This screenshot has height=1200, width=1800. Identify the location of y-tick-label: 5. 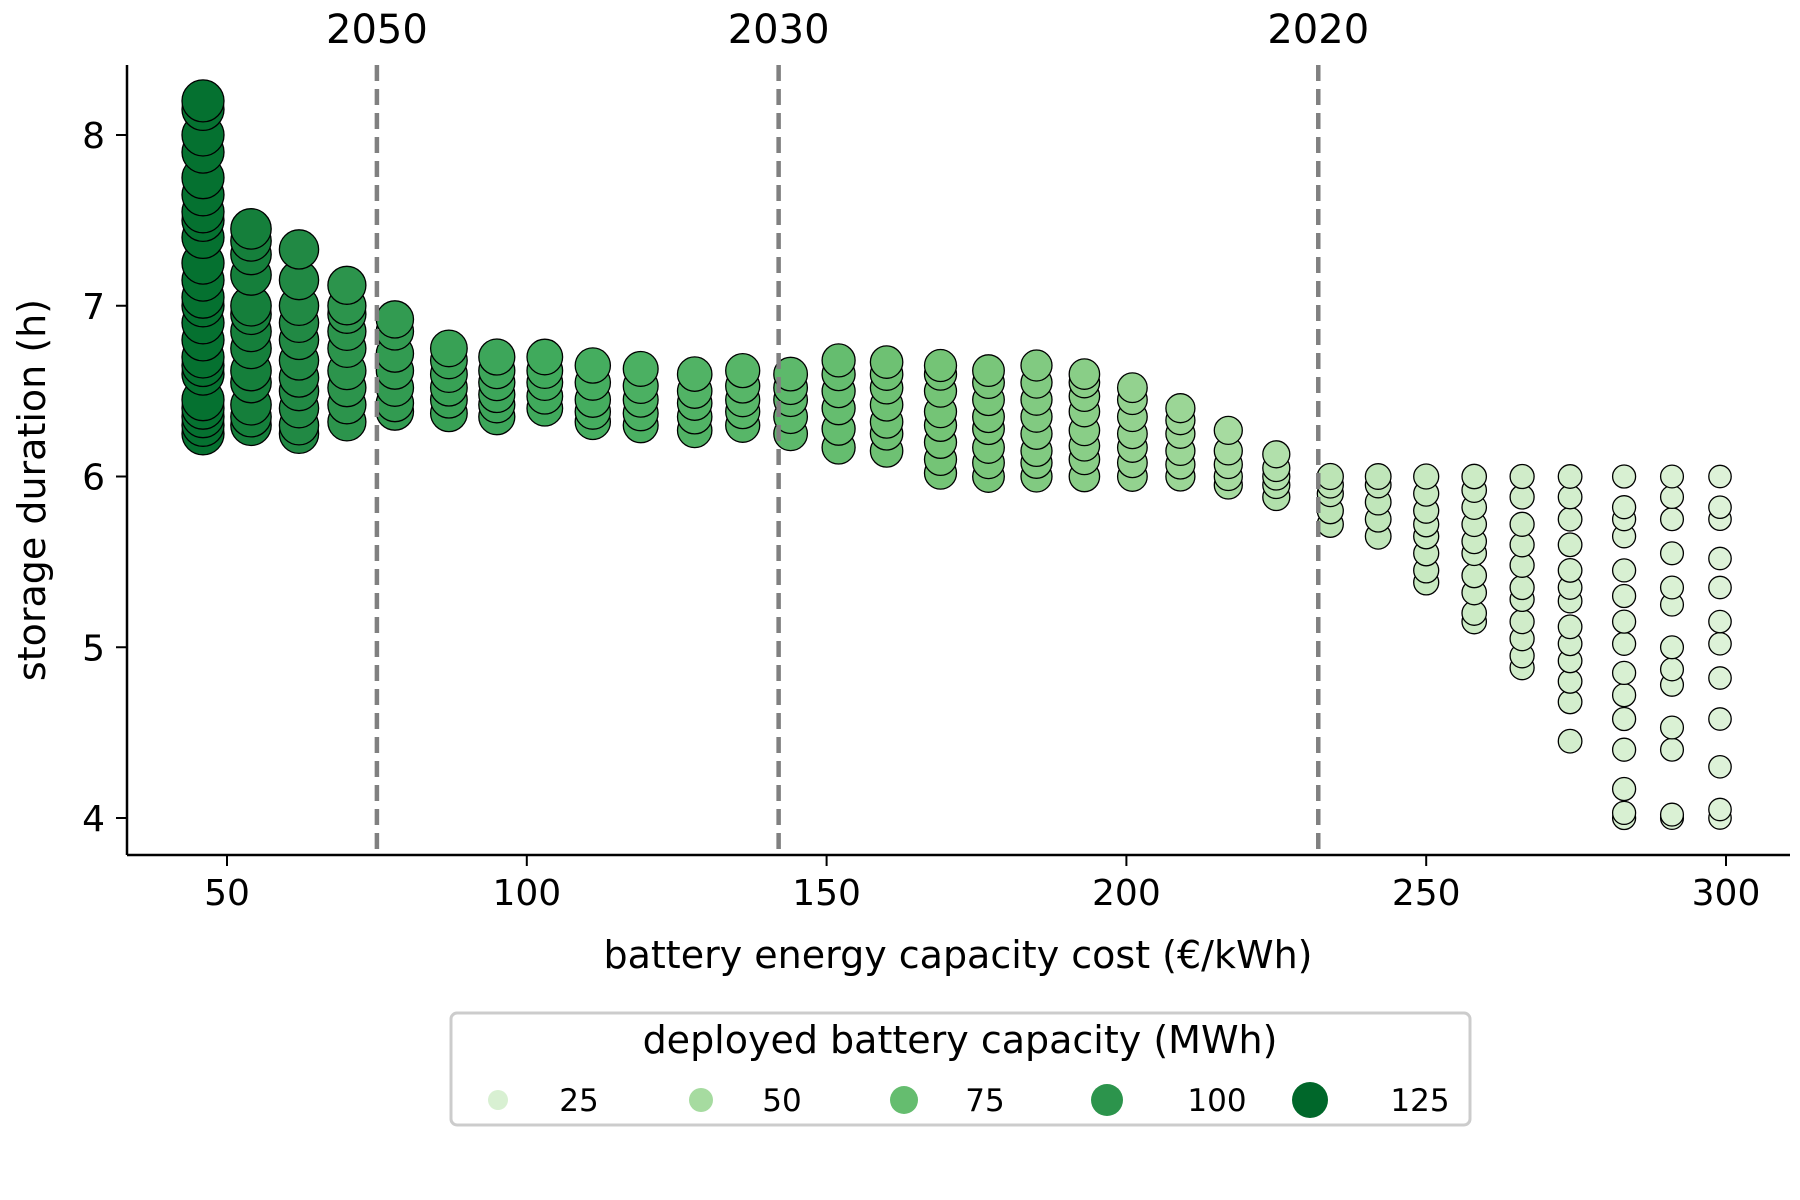
(93, 648).